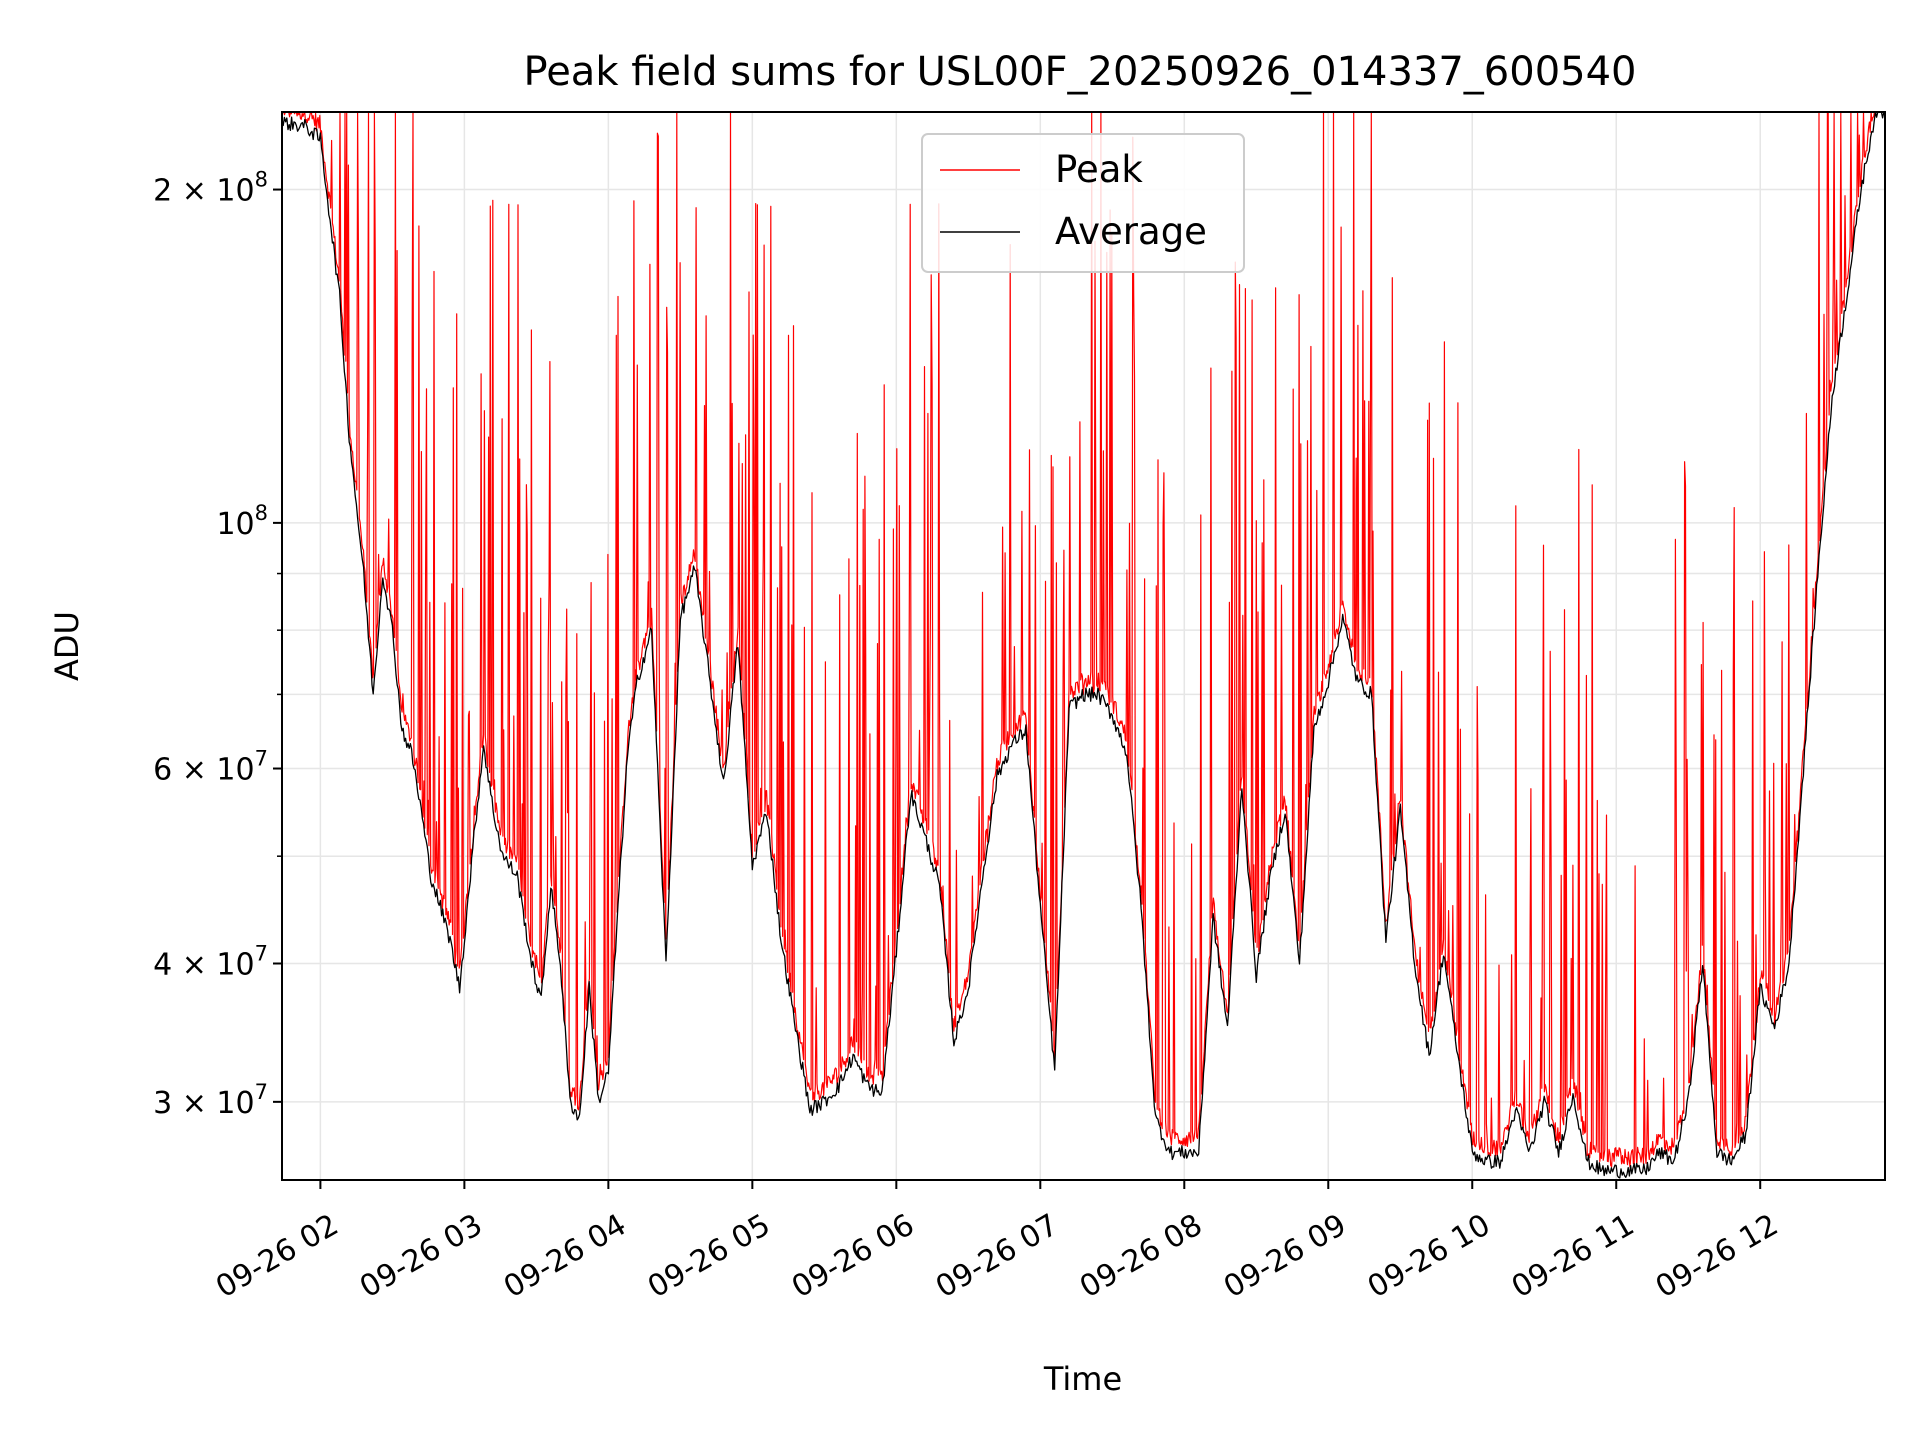 This screenshot has width=1920, height=1440. I want to click on y-tick-label: 6 × 107, so click(210, 767).